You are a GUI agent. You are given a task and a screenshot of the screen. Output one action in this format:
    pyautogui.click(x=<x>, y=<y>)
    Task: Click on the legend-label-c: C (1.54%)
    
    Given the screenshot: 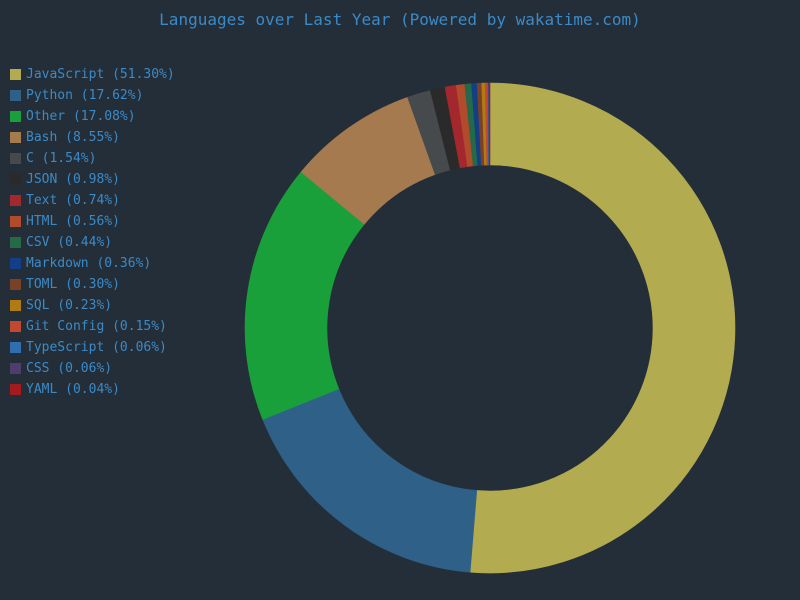 What is the action you would take?
    pyautogui.click(x=61, y=158)
    